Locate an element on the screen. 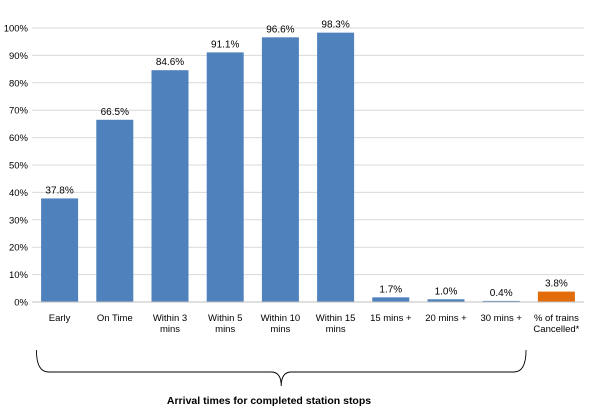 The height and width of the screenshot is (409, 596). y-tick-label: 60% is located at coordinates (19, 138).